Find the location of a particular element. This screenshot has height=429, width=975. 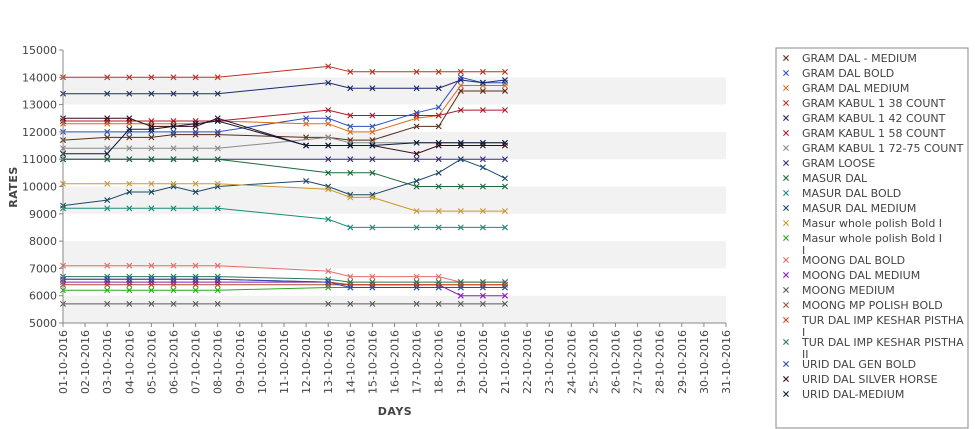

legend-item: GRAM DAL MEDIUM is located at coordinates (846, 88).